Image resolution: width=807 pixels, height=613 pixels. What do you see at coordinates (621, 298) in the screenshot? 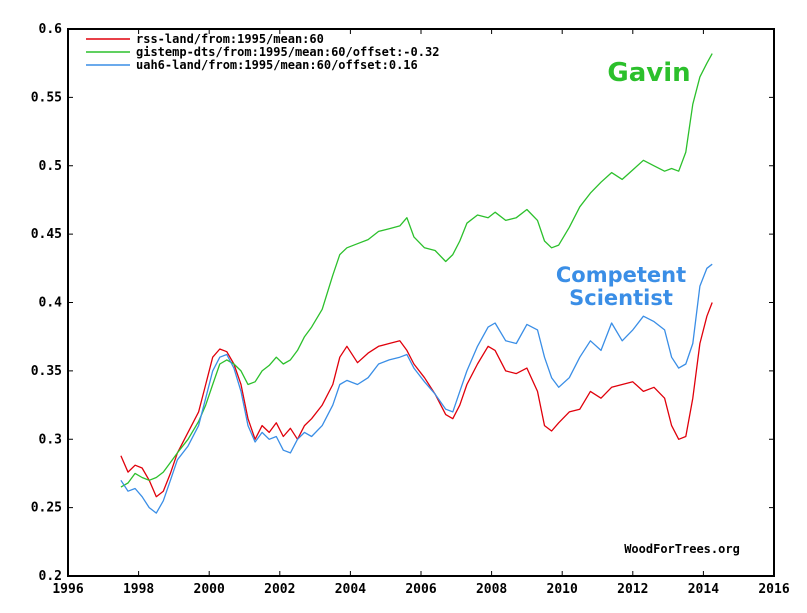
I see `annotation-scientist: Scientist` at bounding box center [621, 298].